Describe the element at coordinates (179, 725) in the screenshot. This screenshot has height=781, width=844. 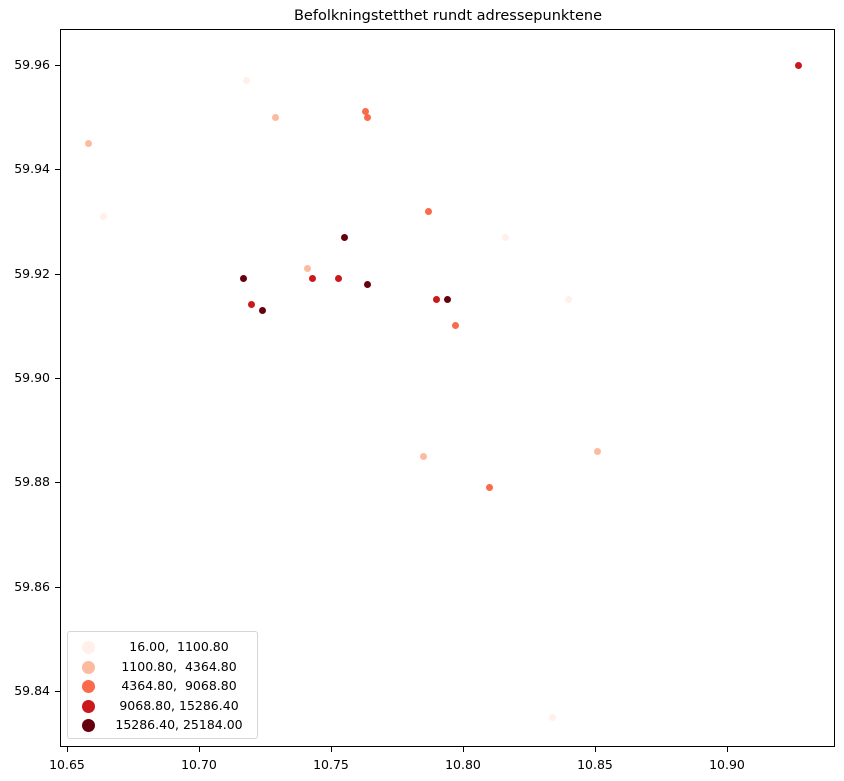
I see `legend-label: 15286.40, 25184.00` at that location.